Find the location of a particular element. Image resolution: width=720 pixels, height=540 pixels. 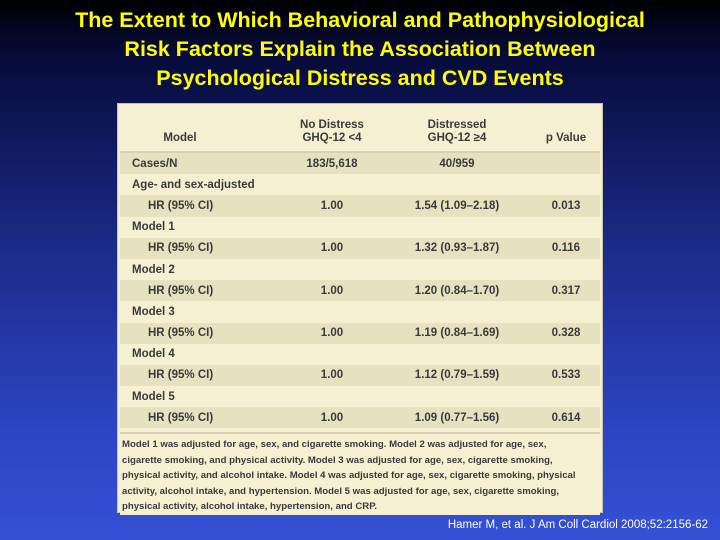

p-value: 0.116 is located at coordinates (566, 248).